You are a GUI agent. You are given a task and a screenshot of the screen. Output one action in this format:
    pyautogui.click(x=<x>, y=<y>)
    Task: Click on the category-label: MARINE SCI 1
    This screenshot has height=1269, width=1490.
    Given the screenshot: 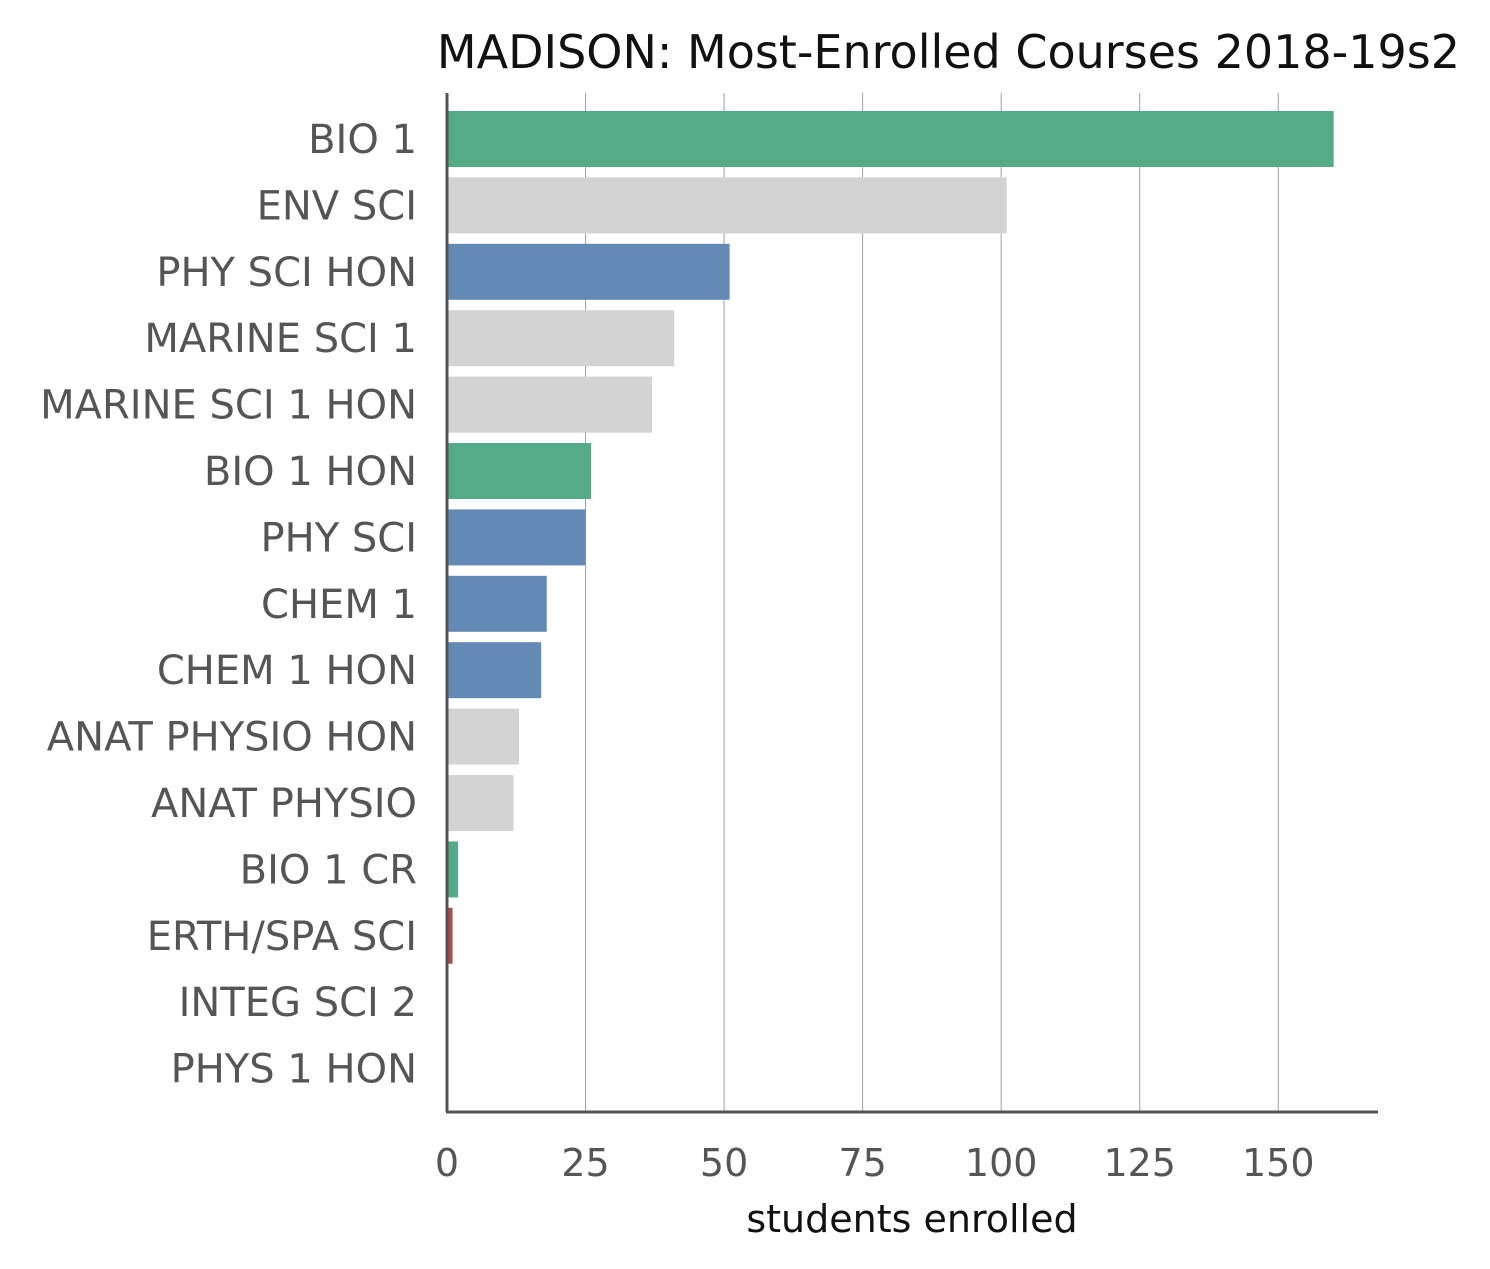 What is the action you would take?
    pyautogui.click(x=280, y=339)
    